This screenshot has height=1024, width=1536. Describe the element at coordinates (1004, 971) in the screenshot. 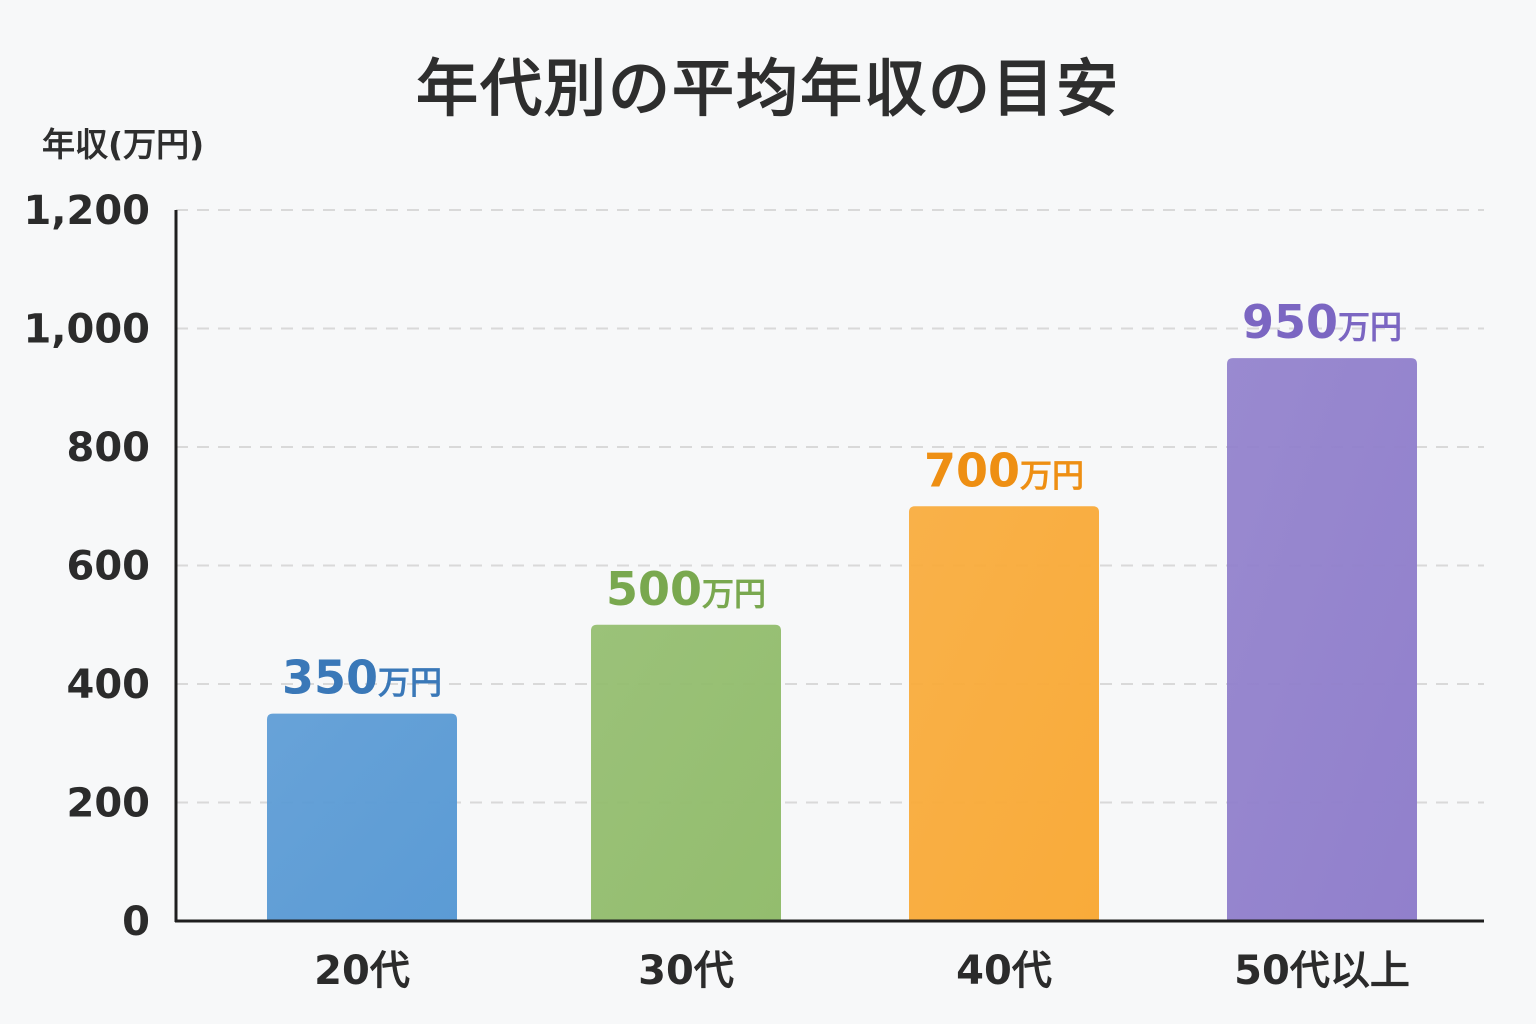

I see `x-tick-label: 40代` at that location.